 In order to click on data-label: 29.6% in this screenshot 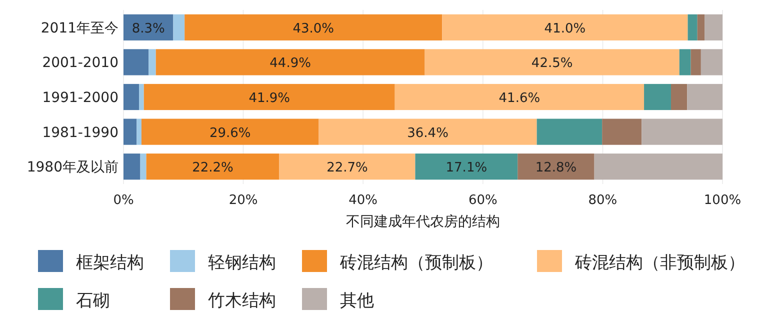, I will do `click(230, 133)`.